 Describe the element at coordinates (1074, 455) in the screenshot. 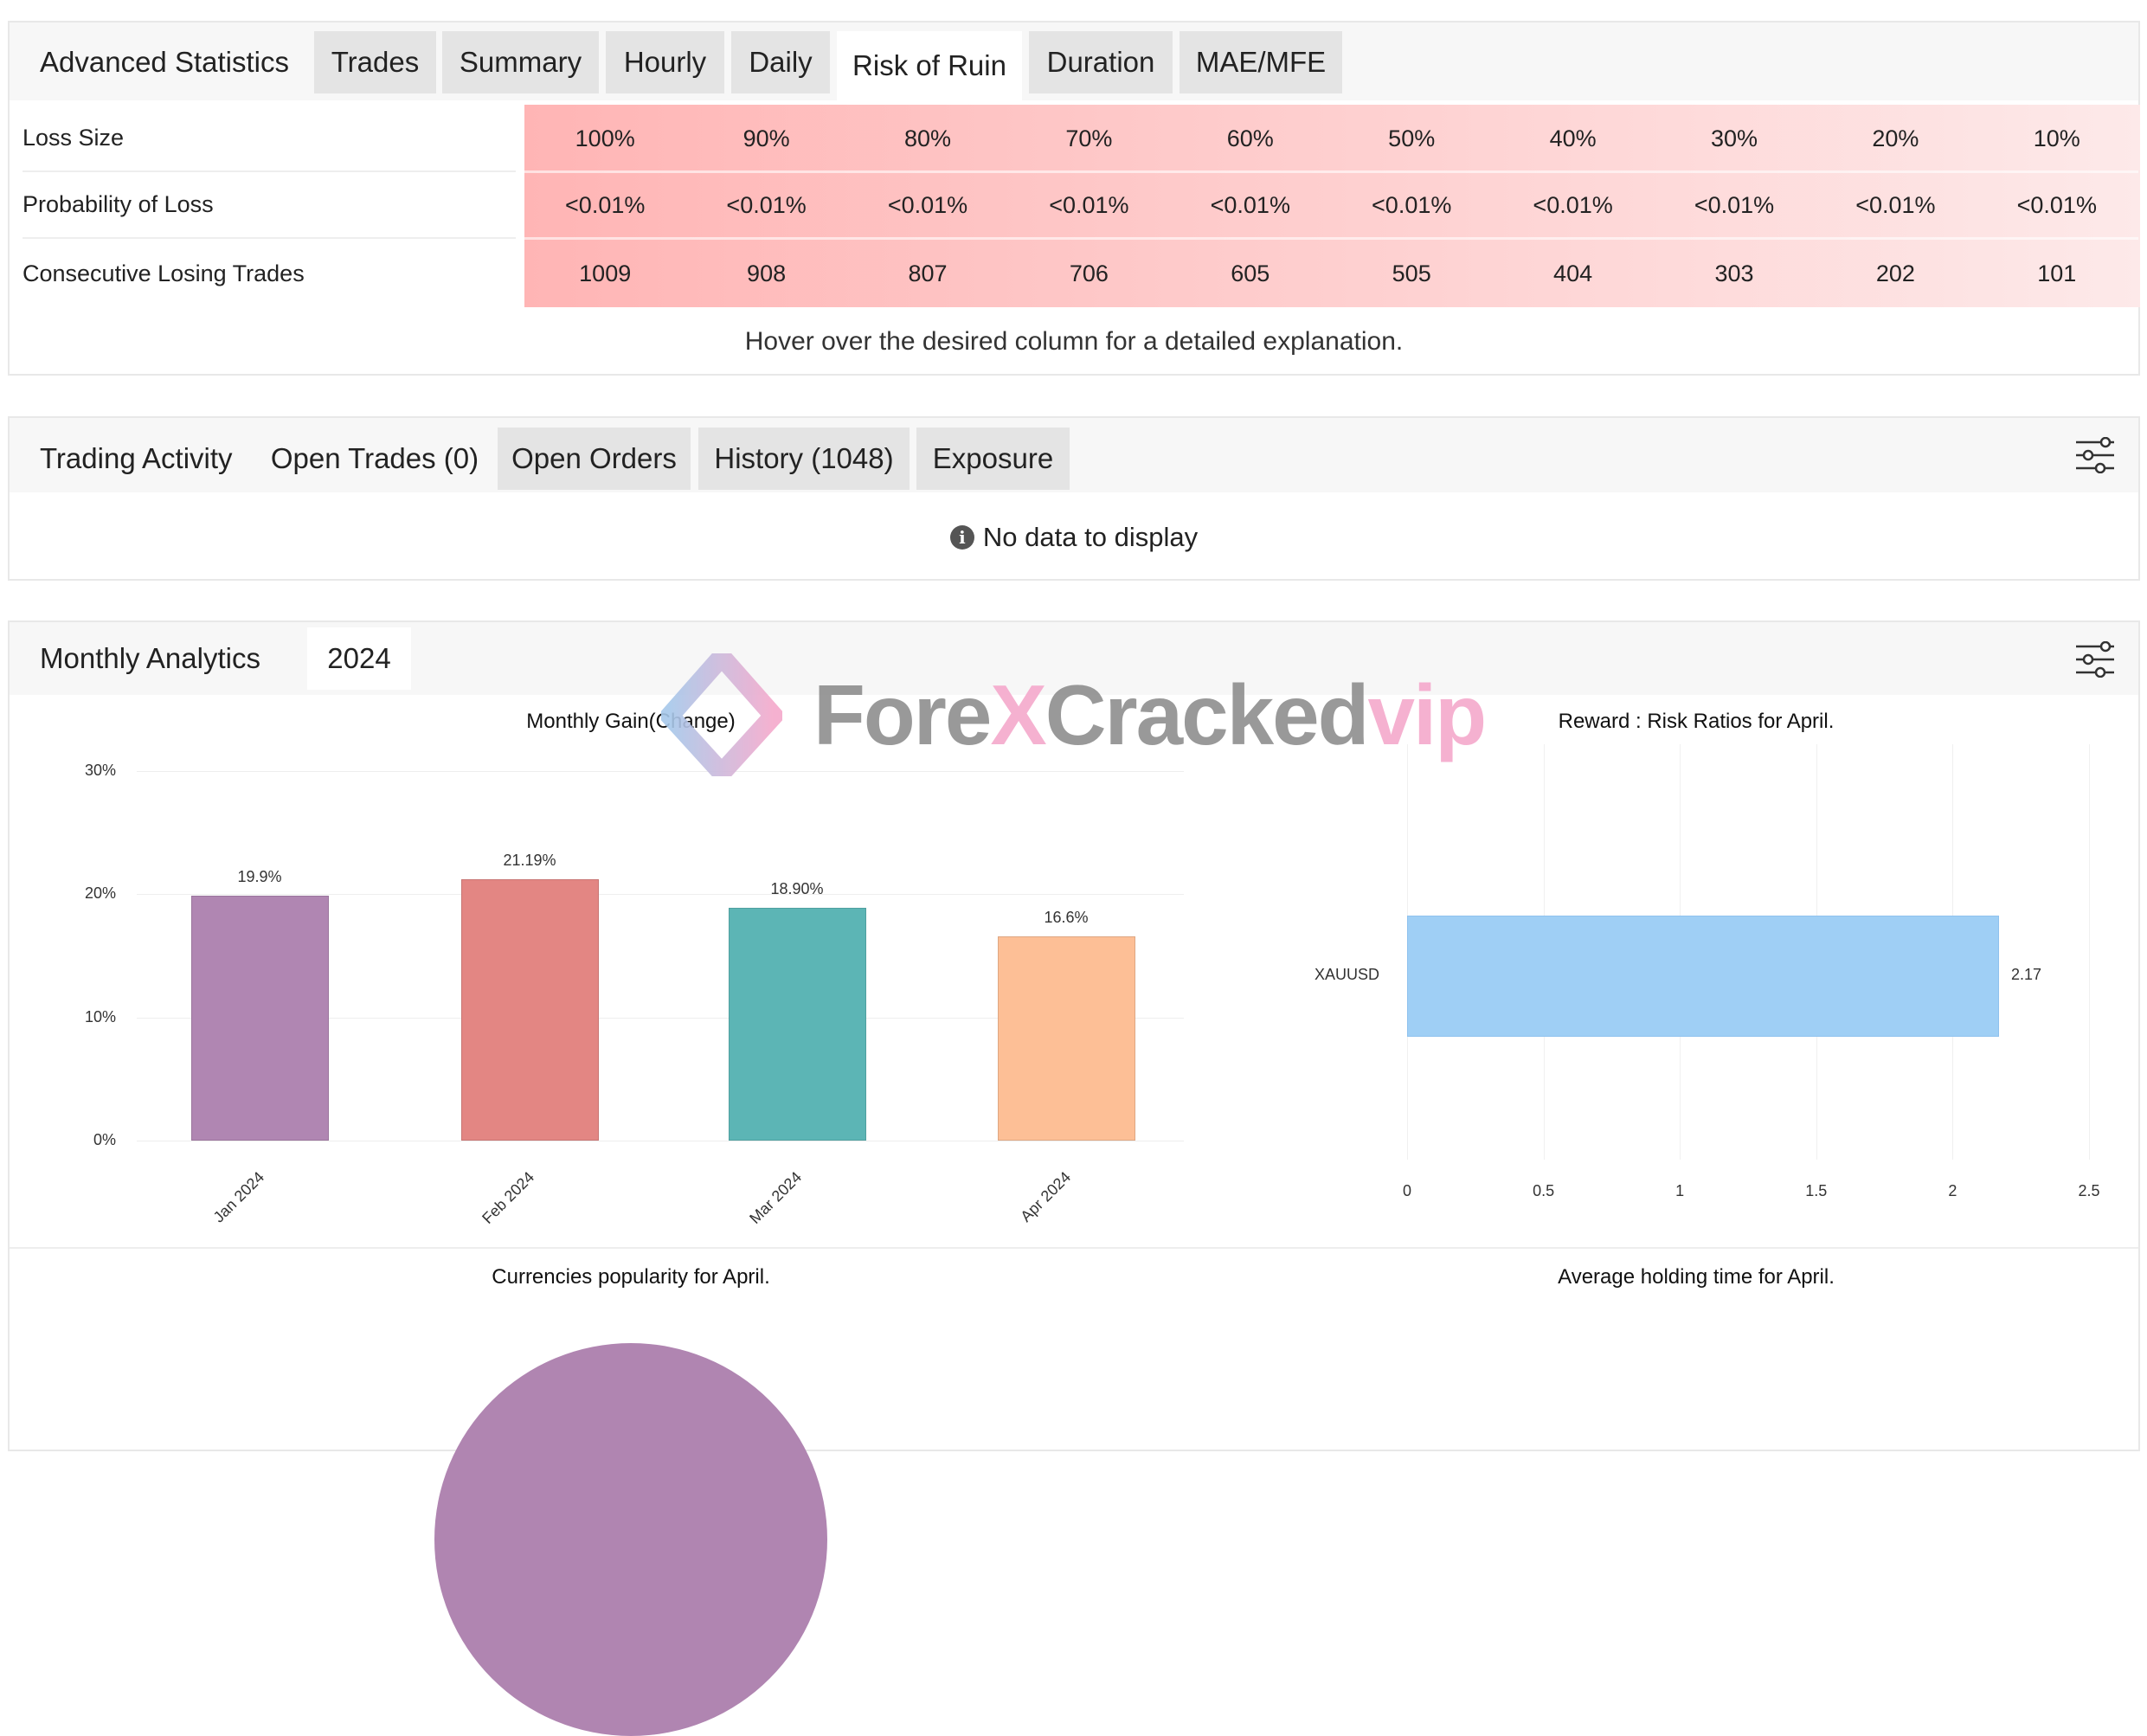

I see `trading-activity-tabbar` at that location.